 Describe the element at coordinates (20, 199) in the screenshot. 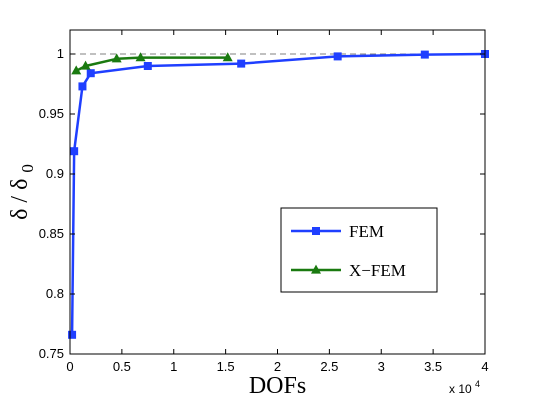

I see `y-axis-title-main: δ / δ` at that location.